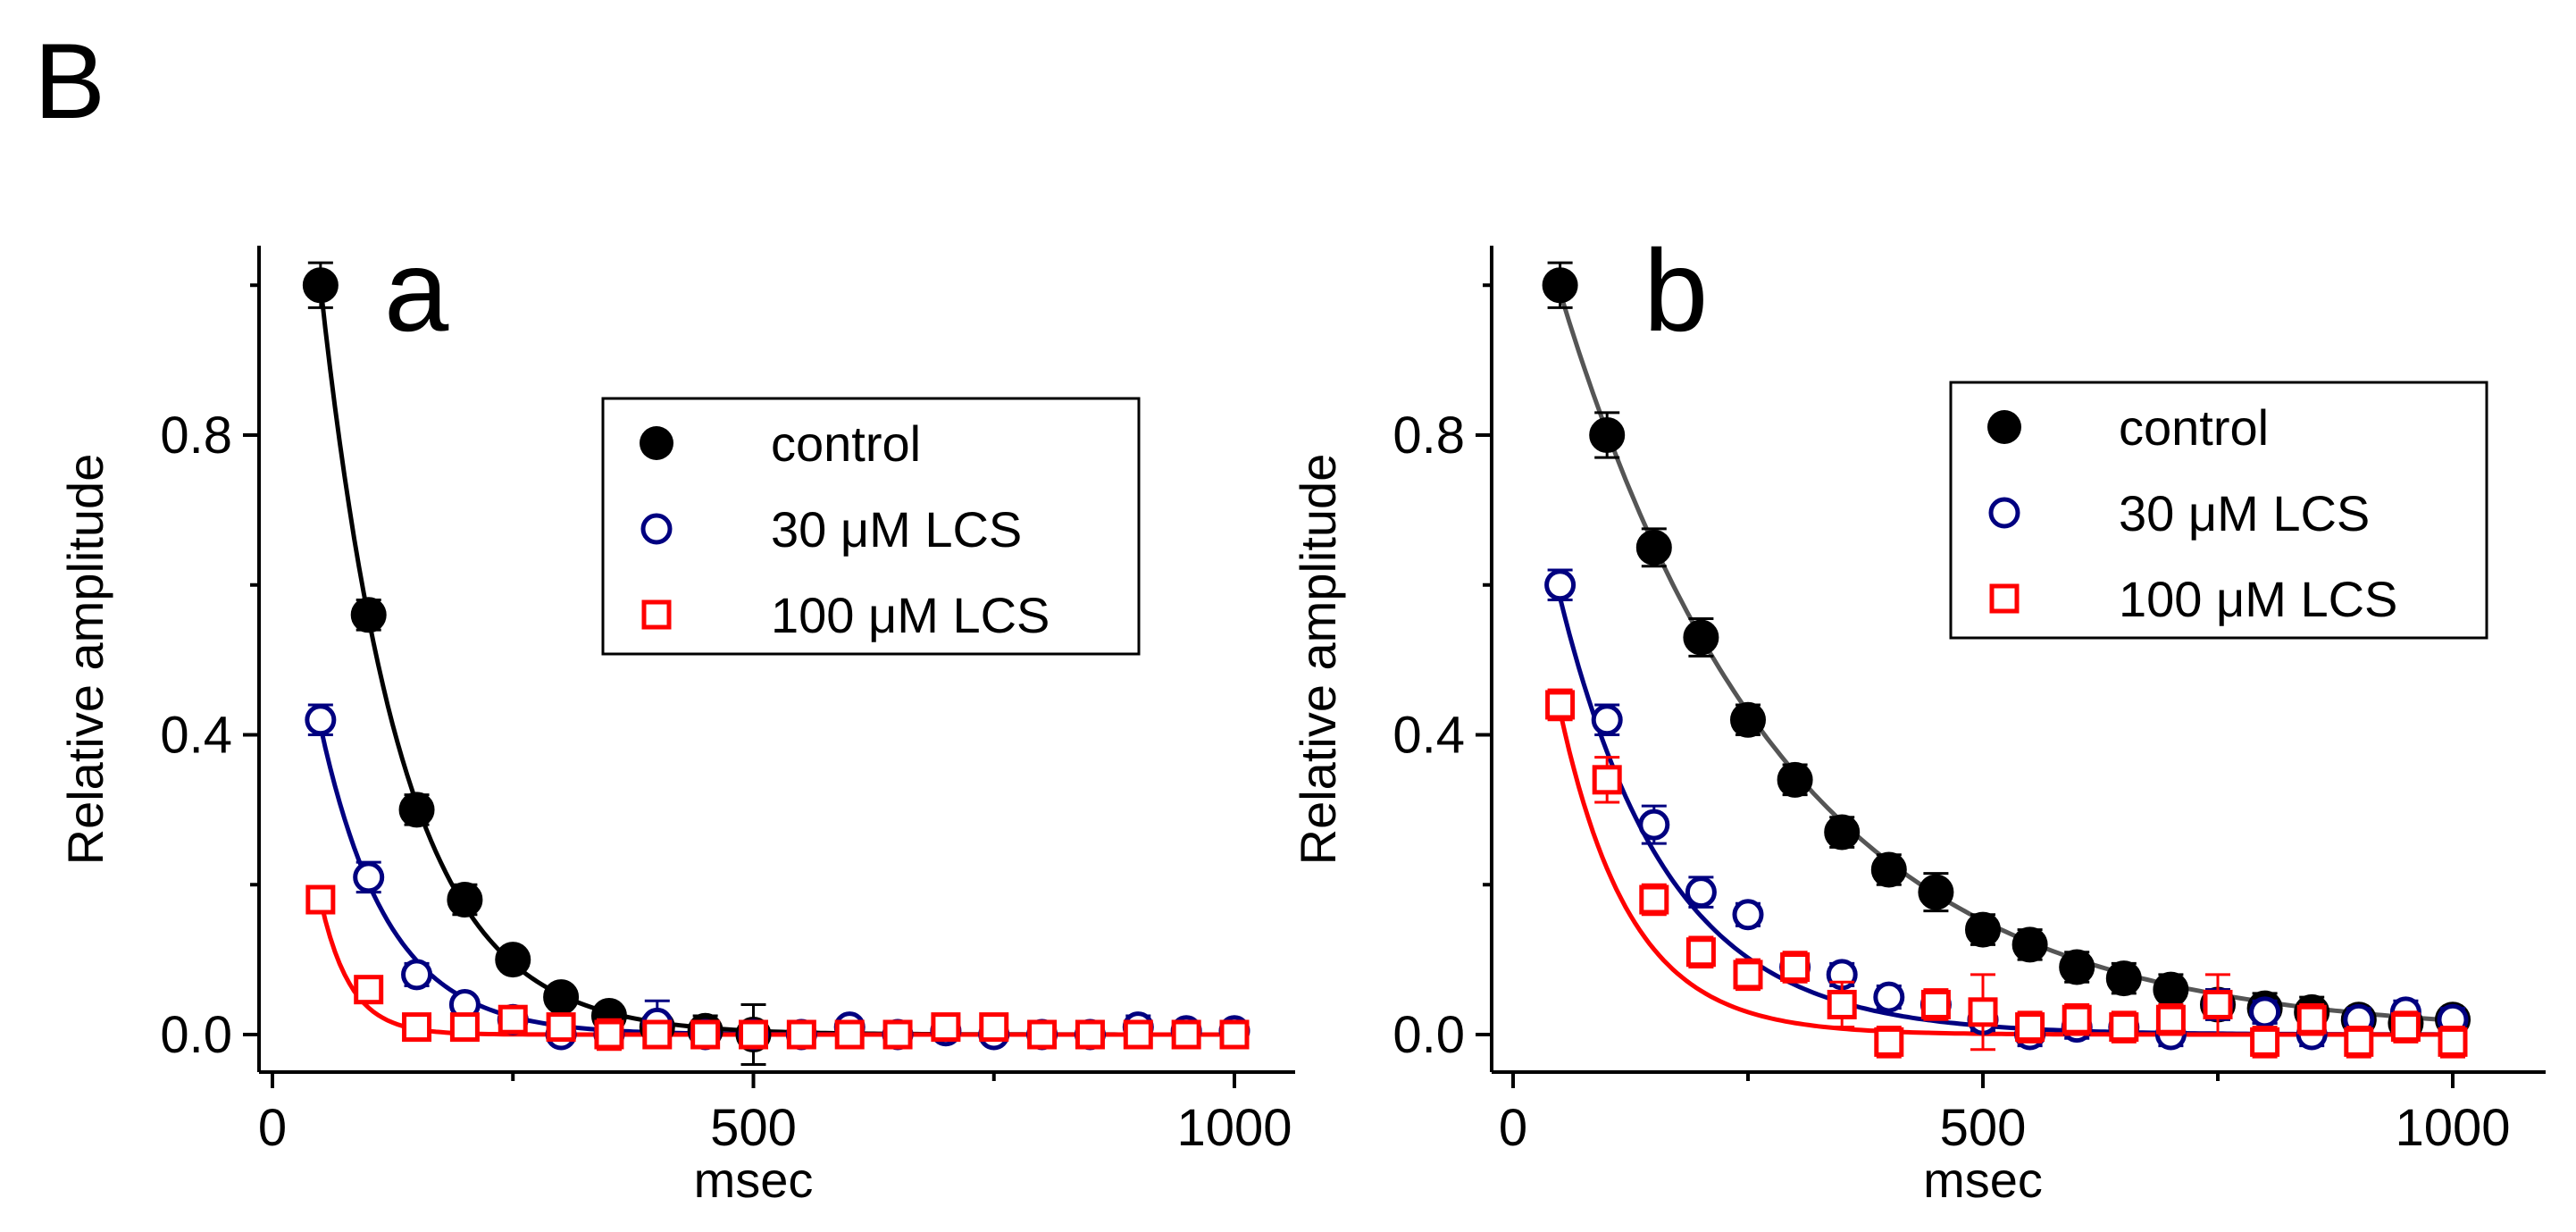 The height and width of the screenshot is (1232, 2576). Describe the element at coordinates (1429, 736) in the screenshot. I see `y-tick-label: 0.4` at that location.